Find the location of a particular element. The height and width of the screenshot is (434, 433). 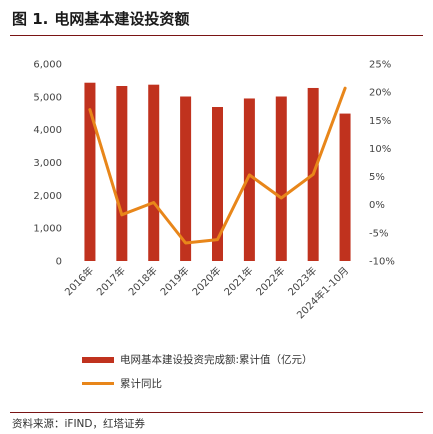

legend-line-label: 累计同比 is located at coordinates (141, 384).